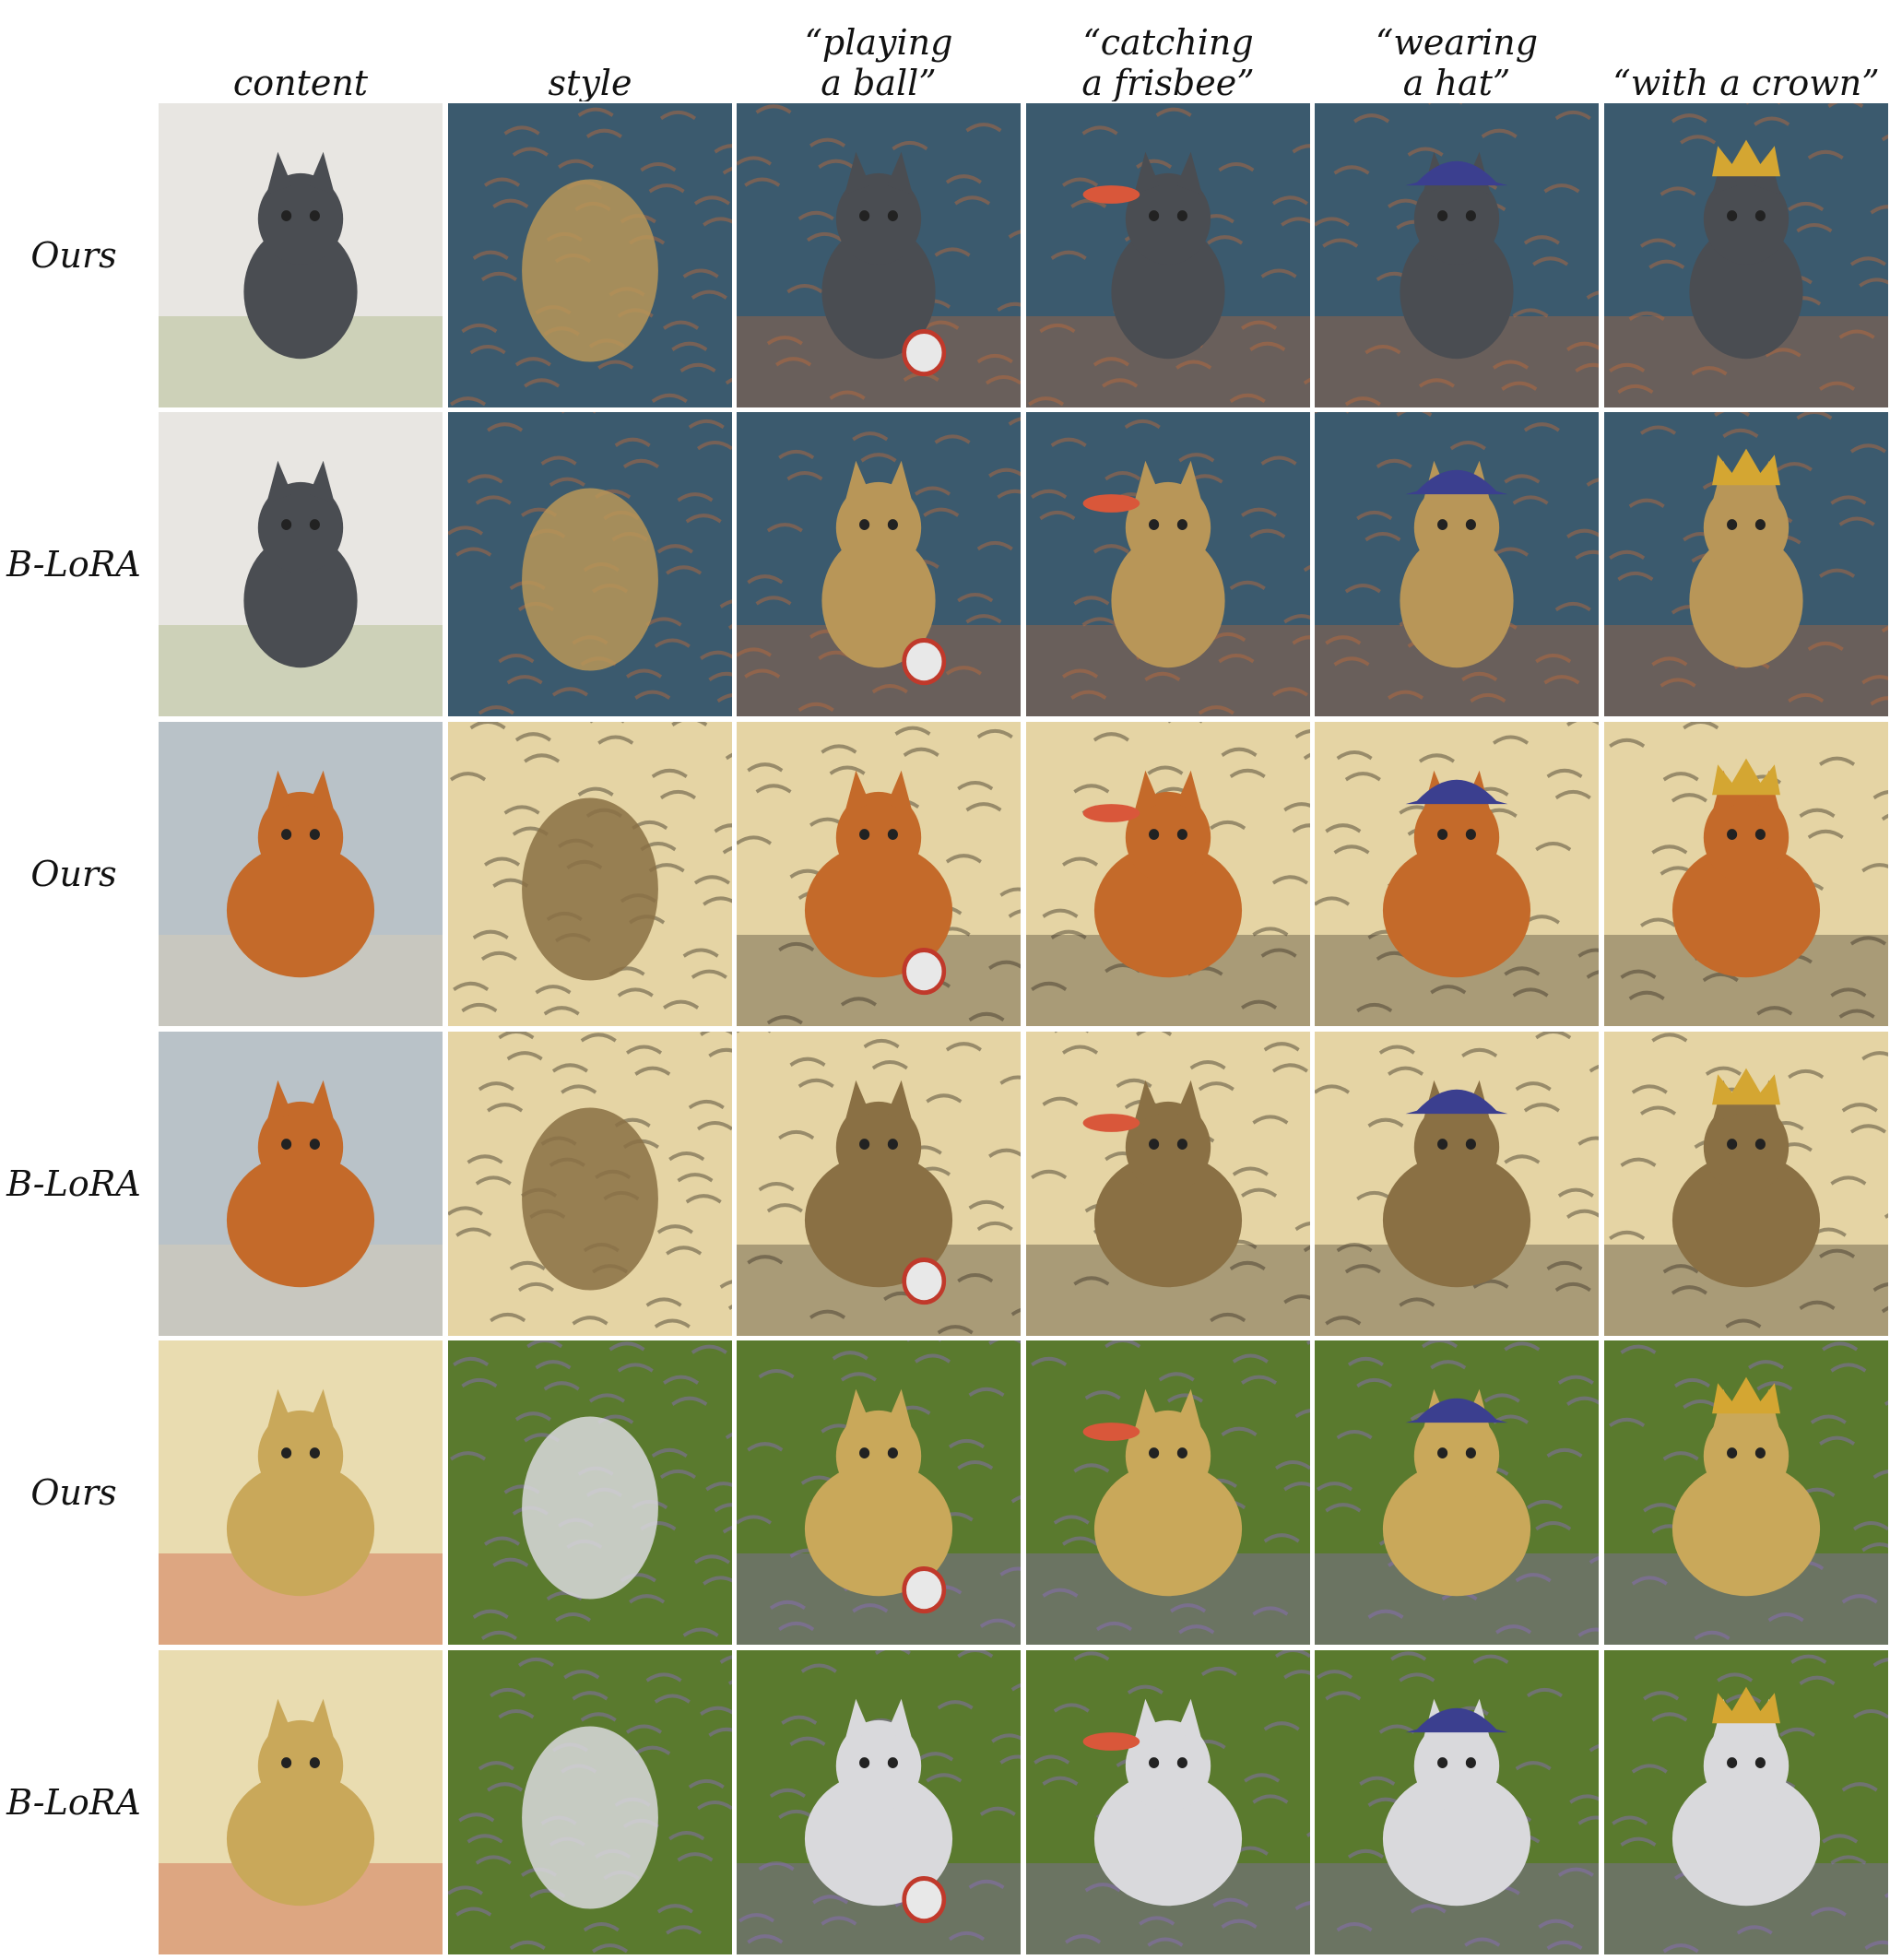  Describe the element at coordinates (1168, 83) in the screenshot. I see `column-header-line: a frisbee”` at that location.